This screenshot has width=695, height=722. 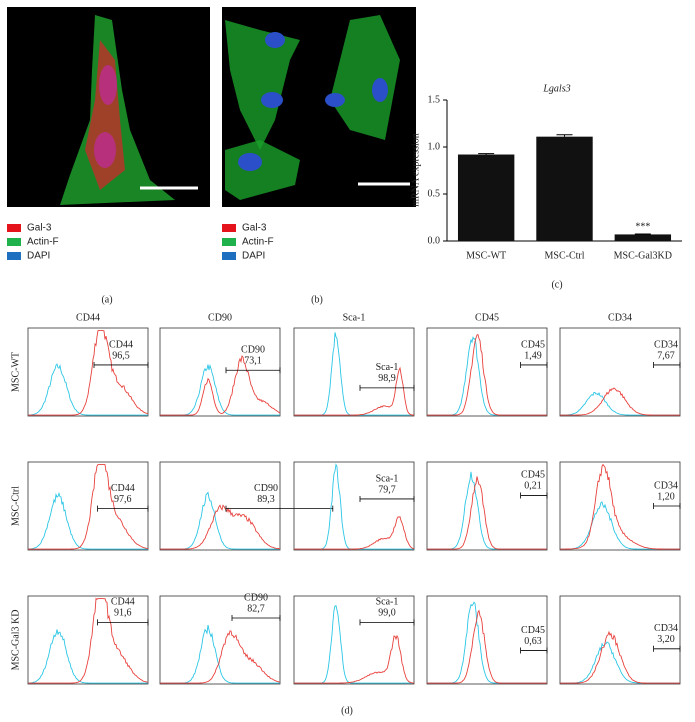 What do you see at coordinates (666, 639) in the screenshot?
I see `gate-value: 3,20` at bounding box center [666, 639].